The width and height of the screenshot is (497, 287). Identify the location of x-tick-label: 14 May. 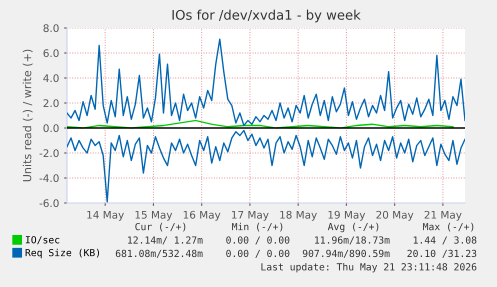
(105, 215).